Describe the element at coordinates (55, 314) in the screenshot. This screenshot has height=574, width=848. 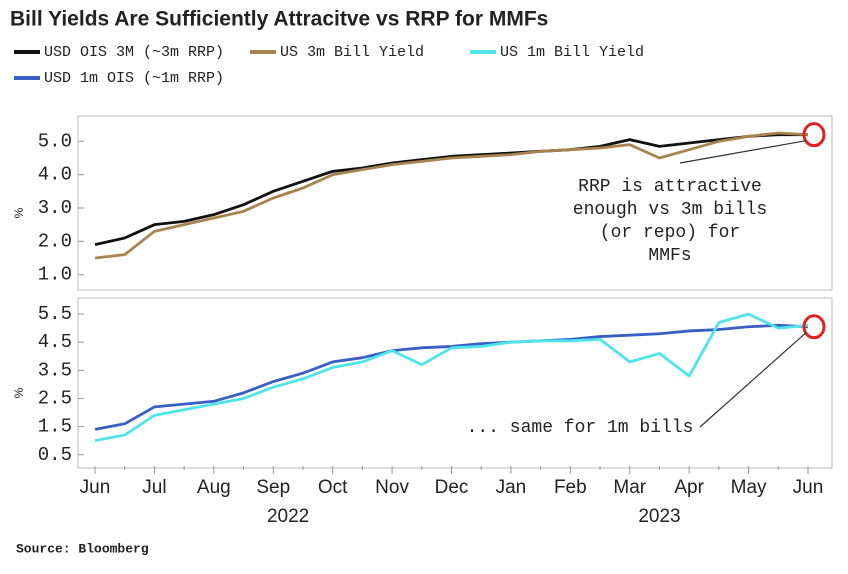
I see `y-tick-label: 5.5` at that location.